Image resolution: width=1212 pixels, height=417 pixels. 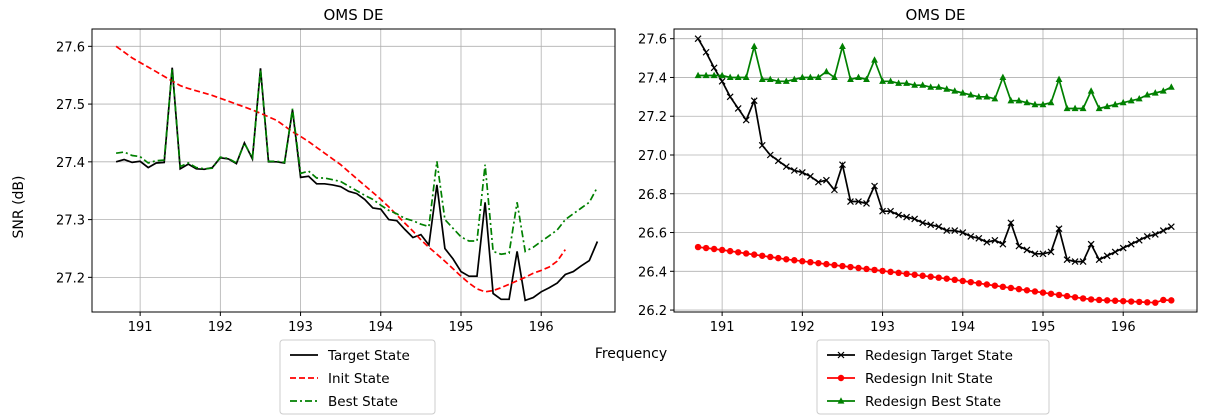 I want to click on x-tick-label: 191, so click(x=722, y=327).